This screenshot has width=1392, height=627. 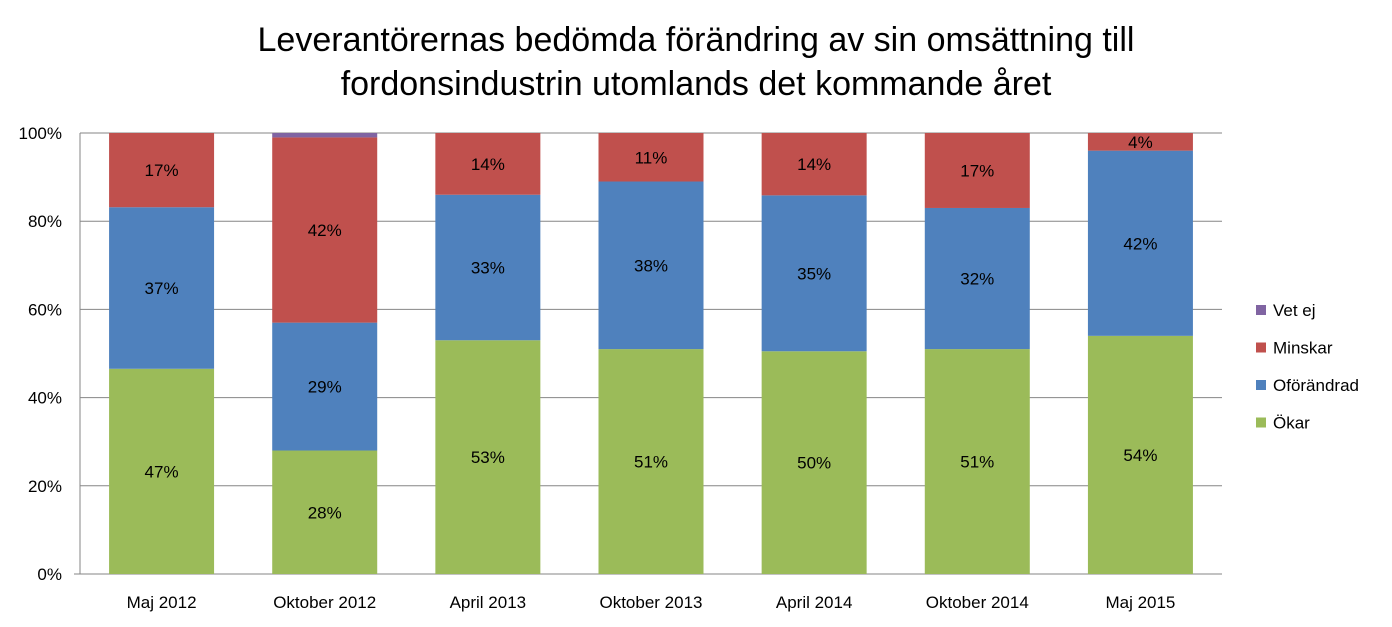 I want to click on x-tick-label: Oktober 2012, so click(x=324, y=602).